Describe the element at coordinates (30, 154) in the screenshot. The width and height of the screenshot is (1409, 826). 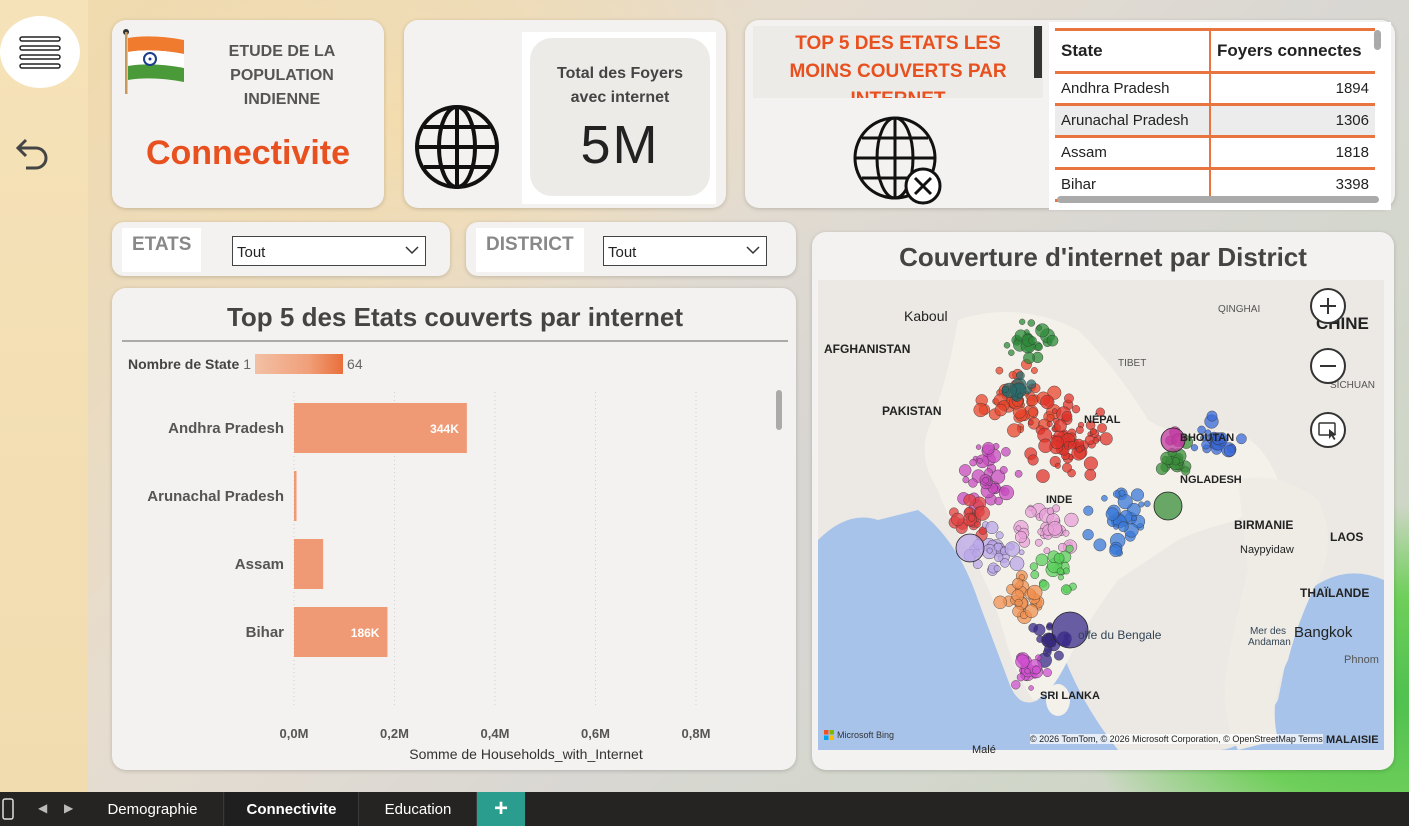
I see `back-arrow-icon` at that location.